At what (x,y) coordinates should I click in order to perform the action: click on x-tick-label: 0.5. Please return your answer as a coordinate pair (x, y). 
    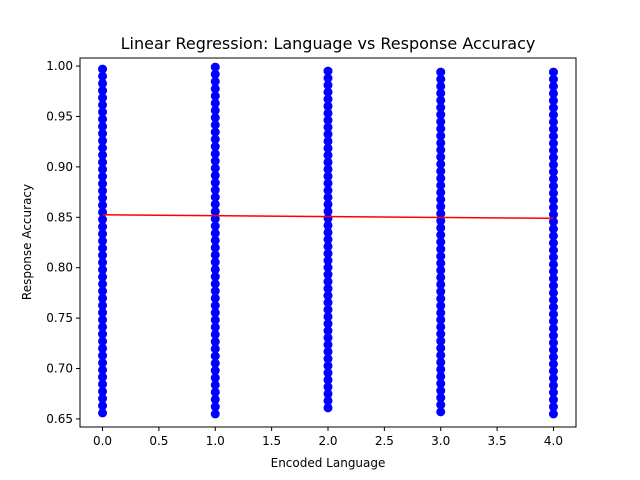
    Looking at the image, I should click on (158, 441).